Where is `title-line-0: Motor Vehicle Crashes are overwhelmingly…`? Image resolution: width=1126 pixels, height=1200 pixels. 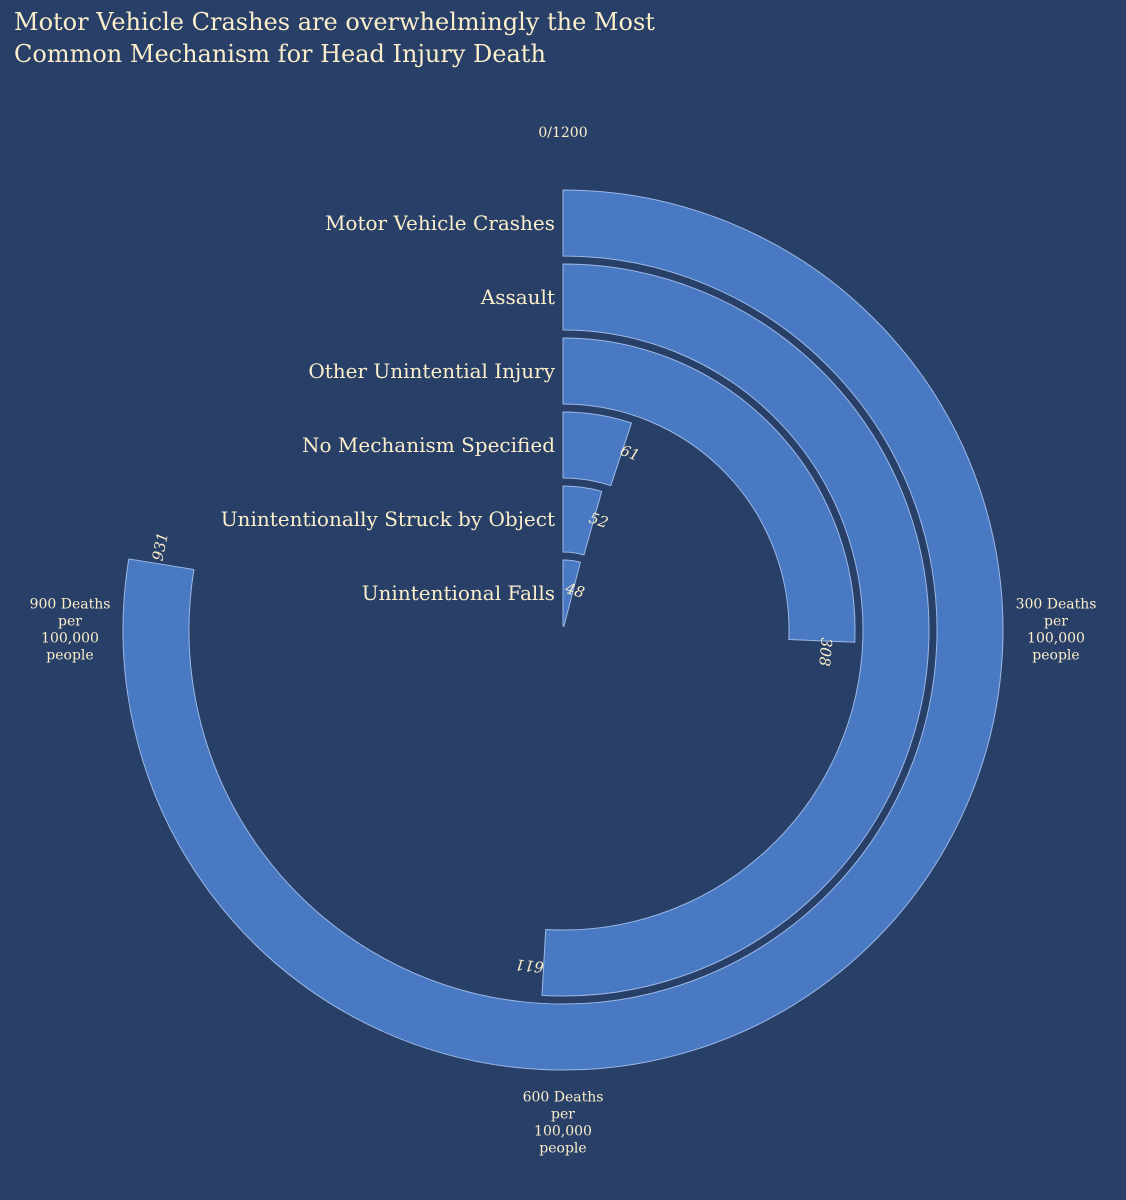
title-line-0: Motor Vehicle Crashes are overwhelmingly… is located at coordinates (334, 22).